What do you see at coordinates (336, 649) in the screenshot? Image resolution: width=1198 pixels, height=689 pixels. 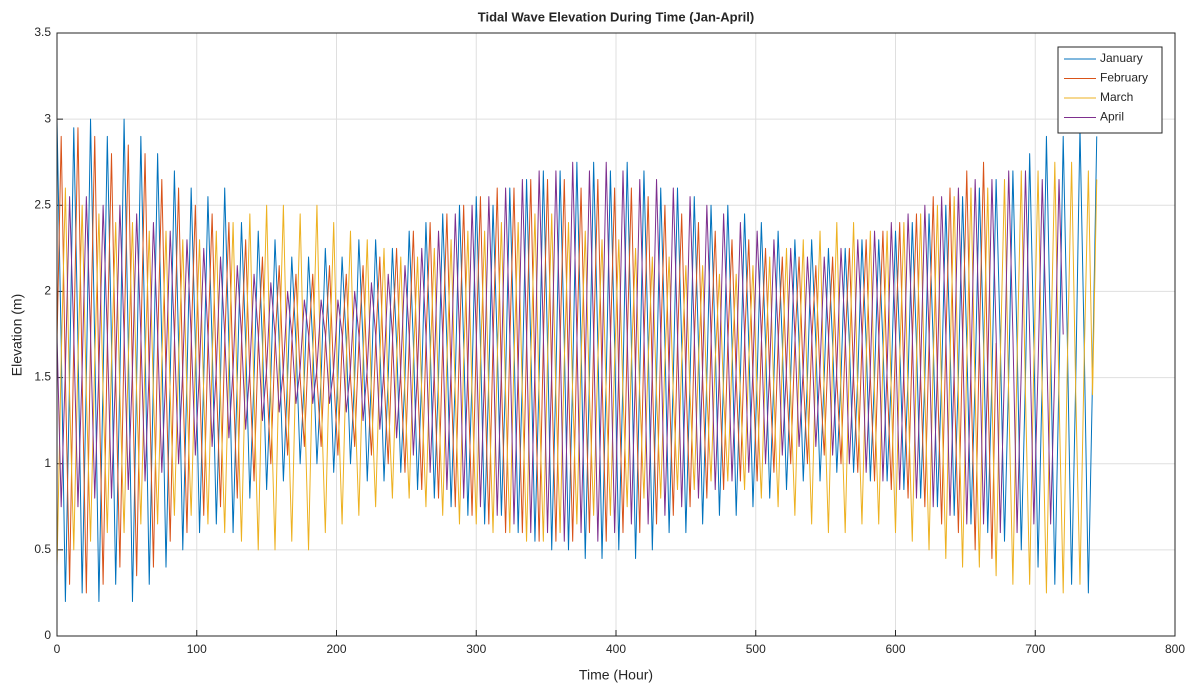 I see `x-tick-label: 200` at bounding box center [336, 649].